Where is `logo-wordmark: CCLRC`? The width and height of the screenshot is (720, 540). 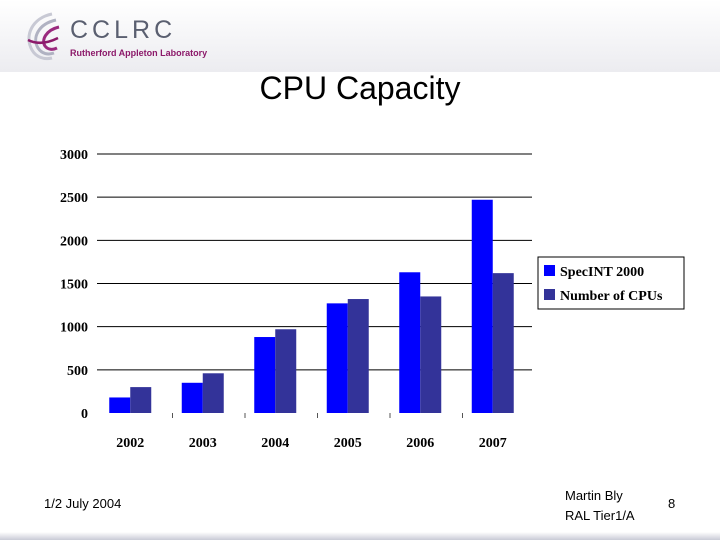 logo-wordmark: CCLRC is located at coordinates (123, 30).